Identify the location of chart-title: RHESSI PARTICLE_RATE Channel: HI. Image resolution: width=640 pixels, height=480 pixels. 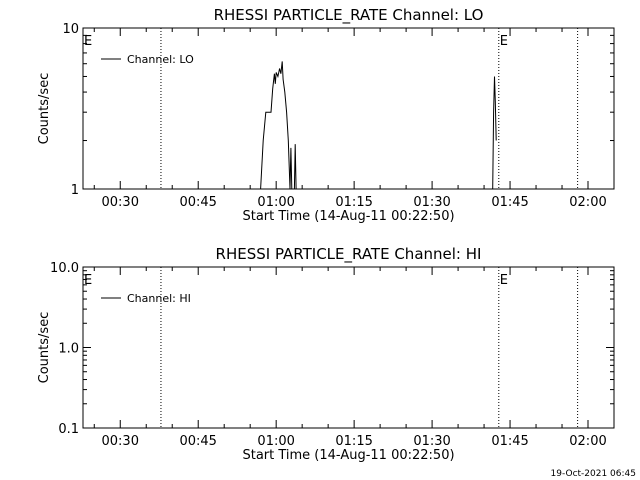
(349, 254).